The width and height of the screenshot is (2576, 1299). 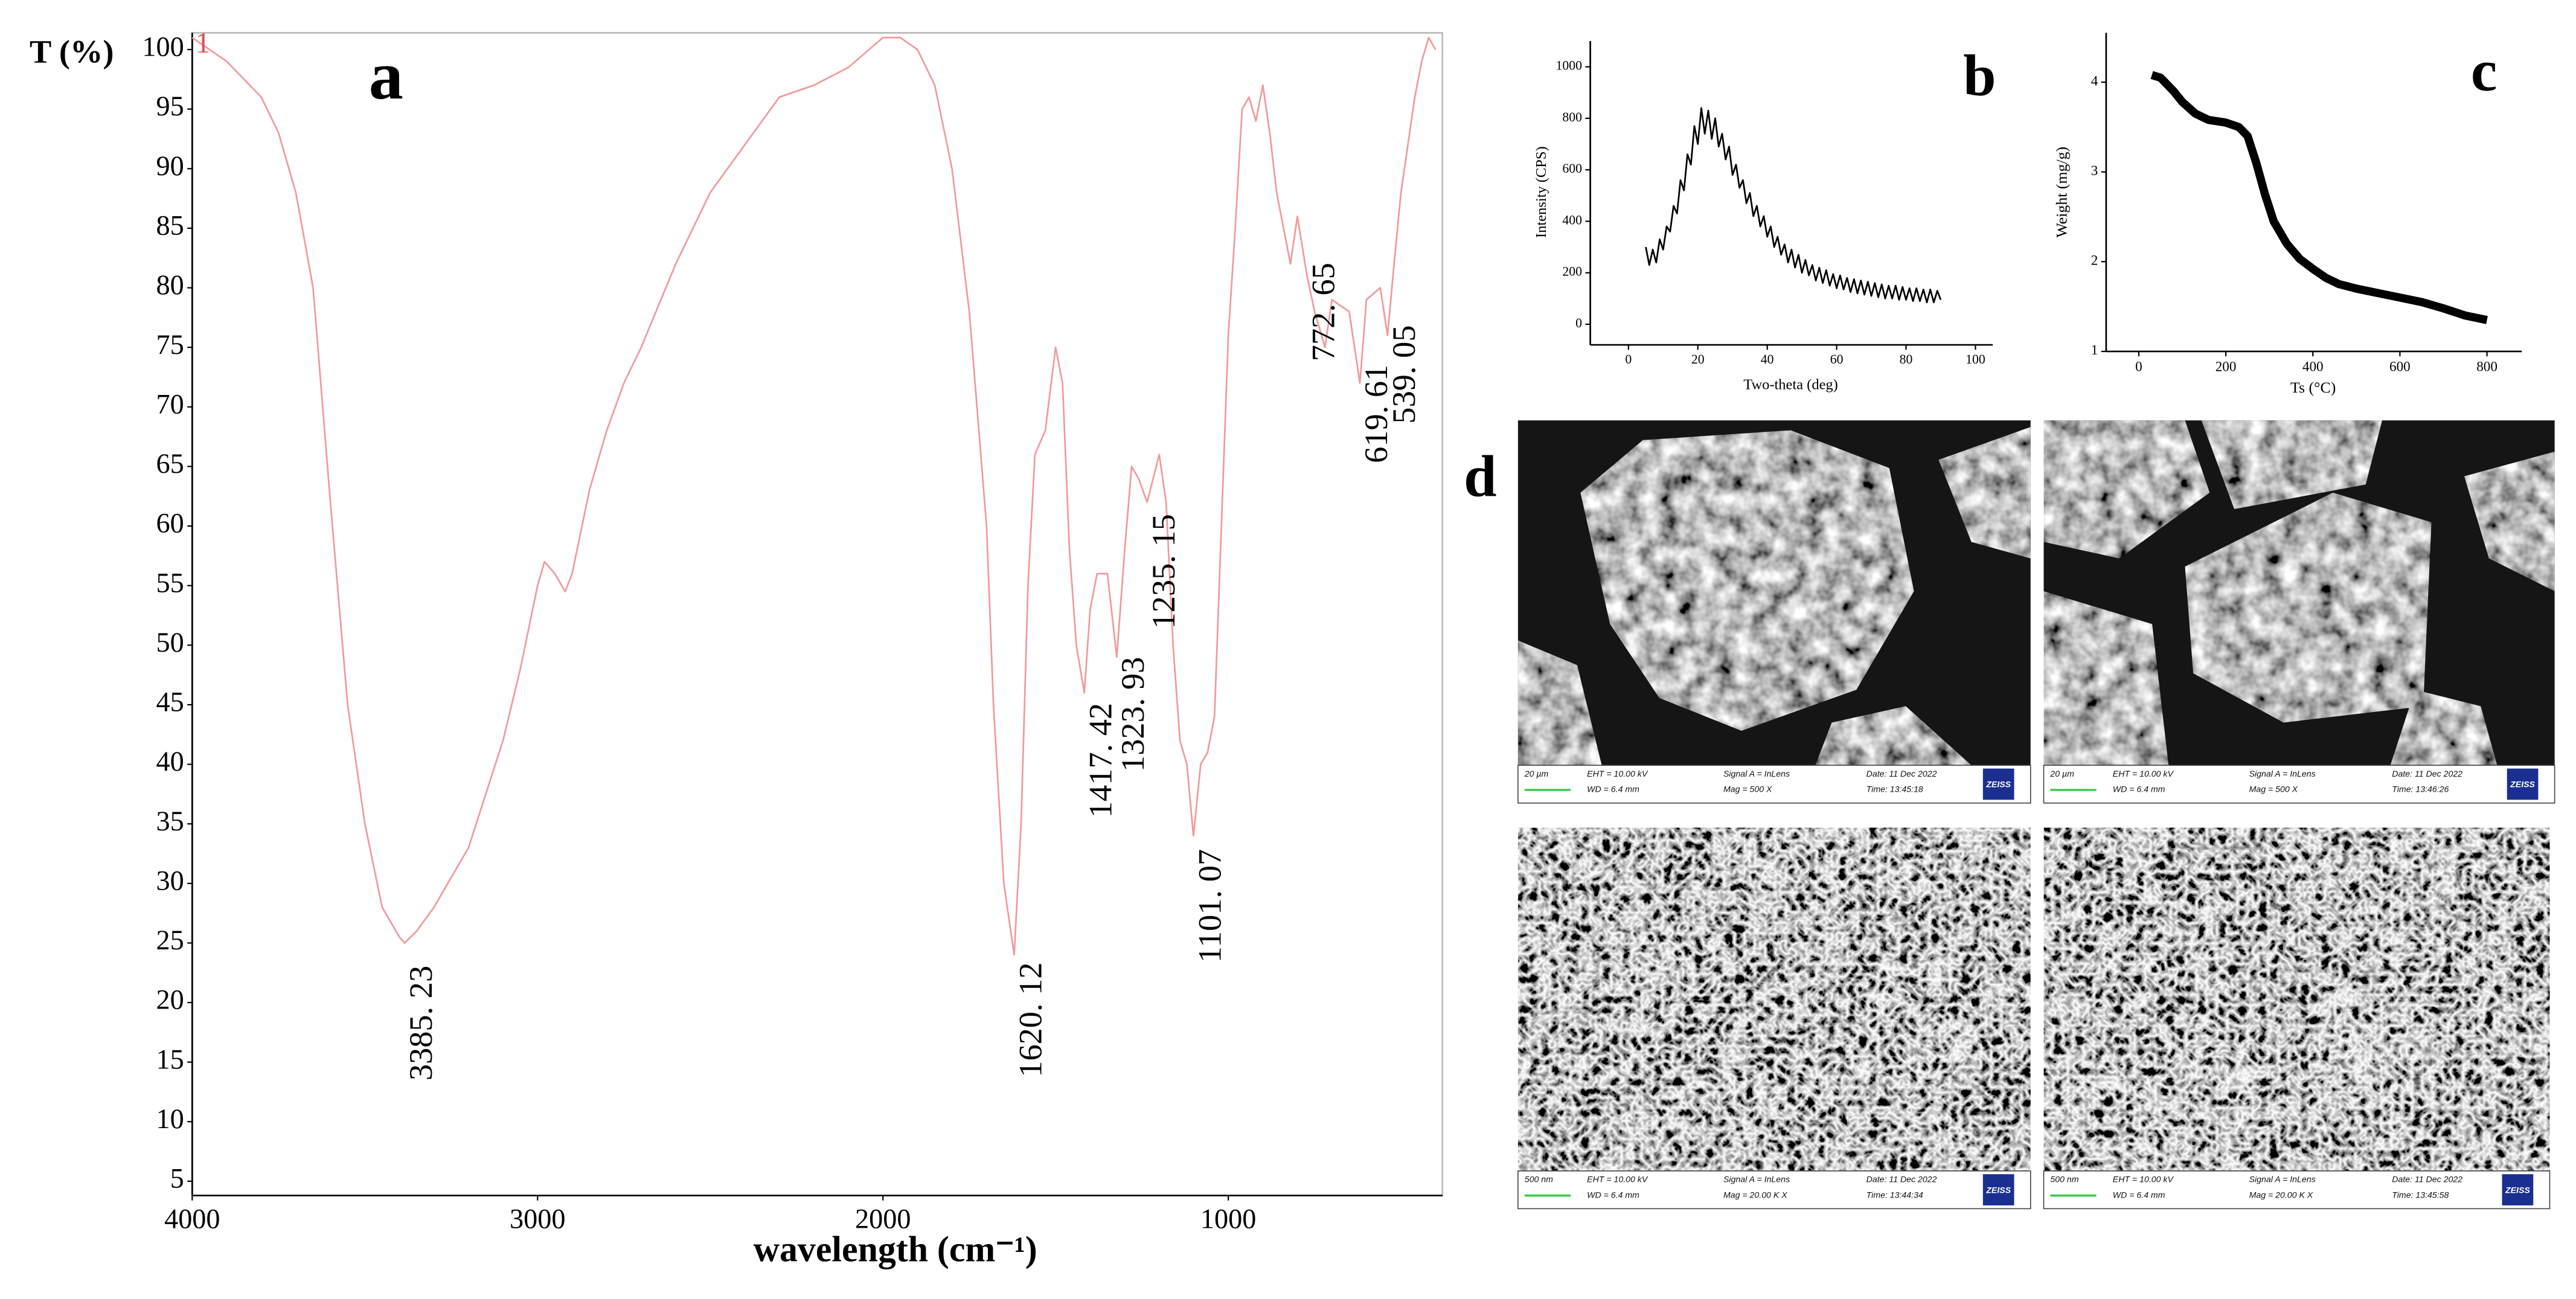 What do you see at coordinates (170, 166) in the screenshot?
I see `y-tick-label: 90` at bounding box center [170, 166].